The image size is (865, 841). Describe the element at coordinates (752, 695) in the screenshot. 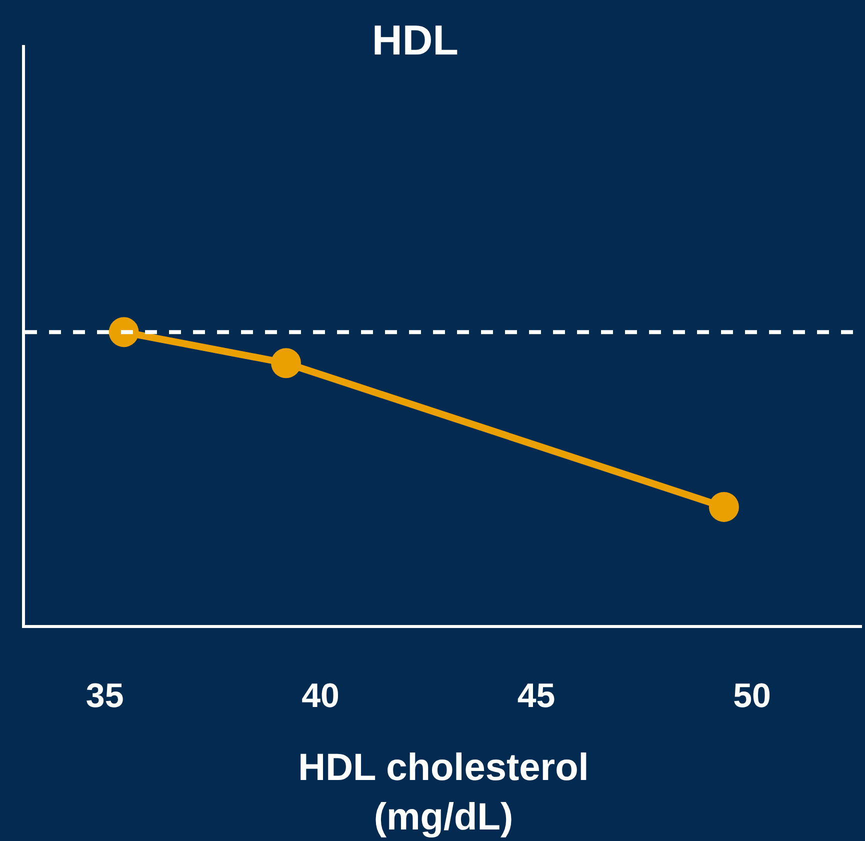

I see `x-tick-label: 50` at that location.